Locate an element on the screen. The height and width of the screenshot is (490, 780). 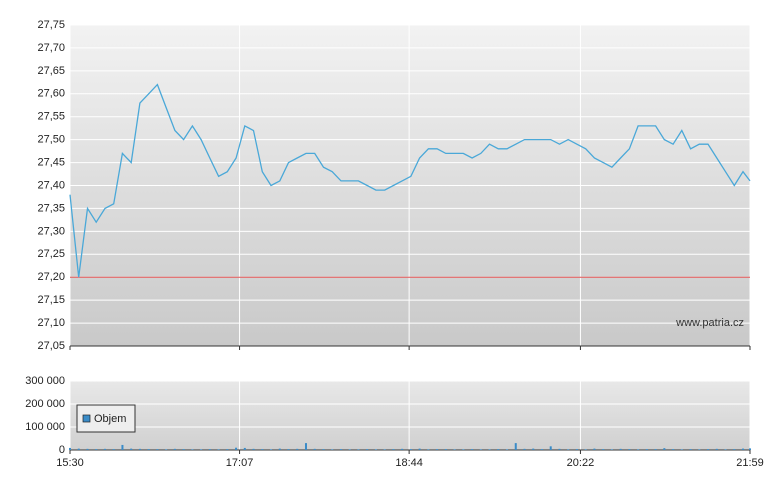
x-tick-label: 17:07 is located at coordinates (240, 463).